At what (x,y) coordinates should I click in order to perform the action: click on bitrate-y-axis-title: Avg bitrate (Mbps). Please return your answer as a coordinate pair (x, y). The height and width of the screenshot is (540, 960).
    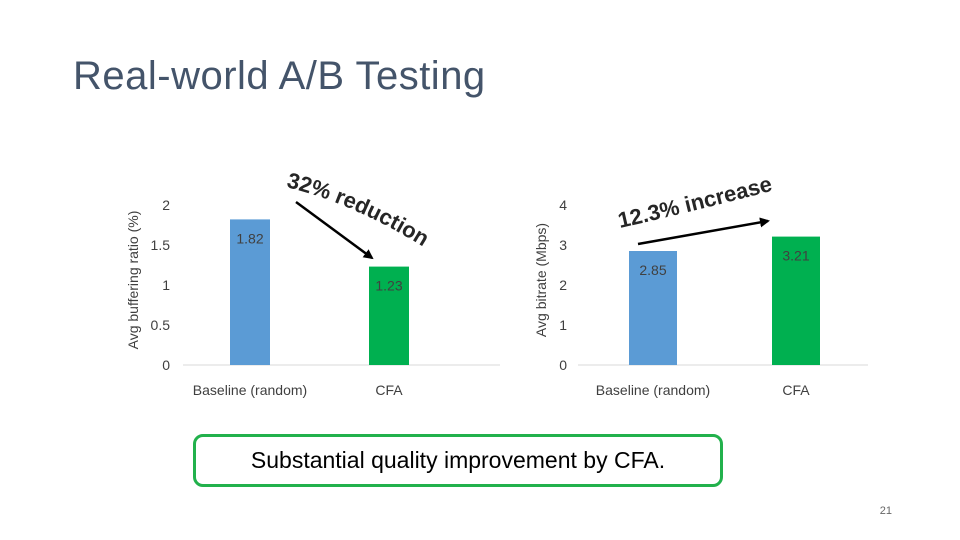
    Looking at the image, I should click on (541, 280).